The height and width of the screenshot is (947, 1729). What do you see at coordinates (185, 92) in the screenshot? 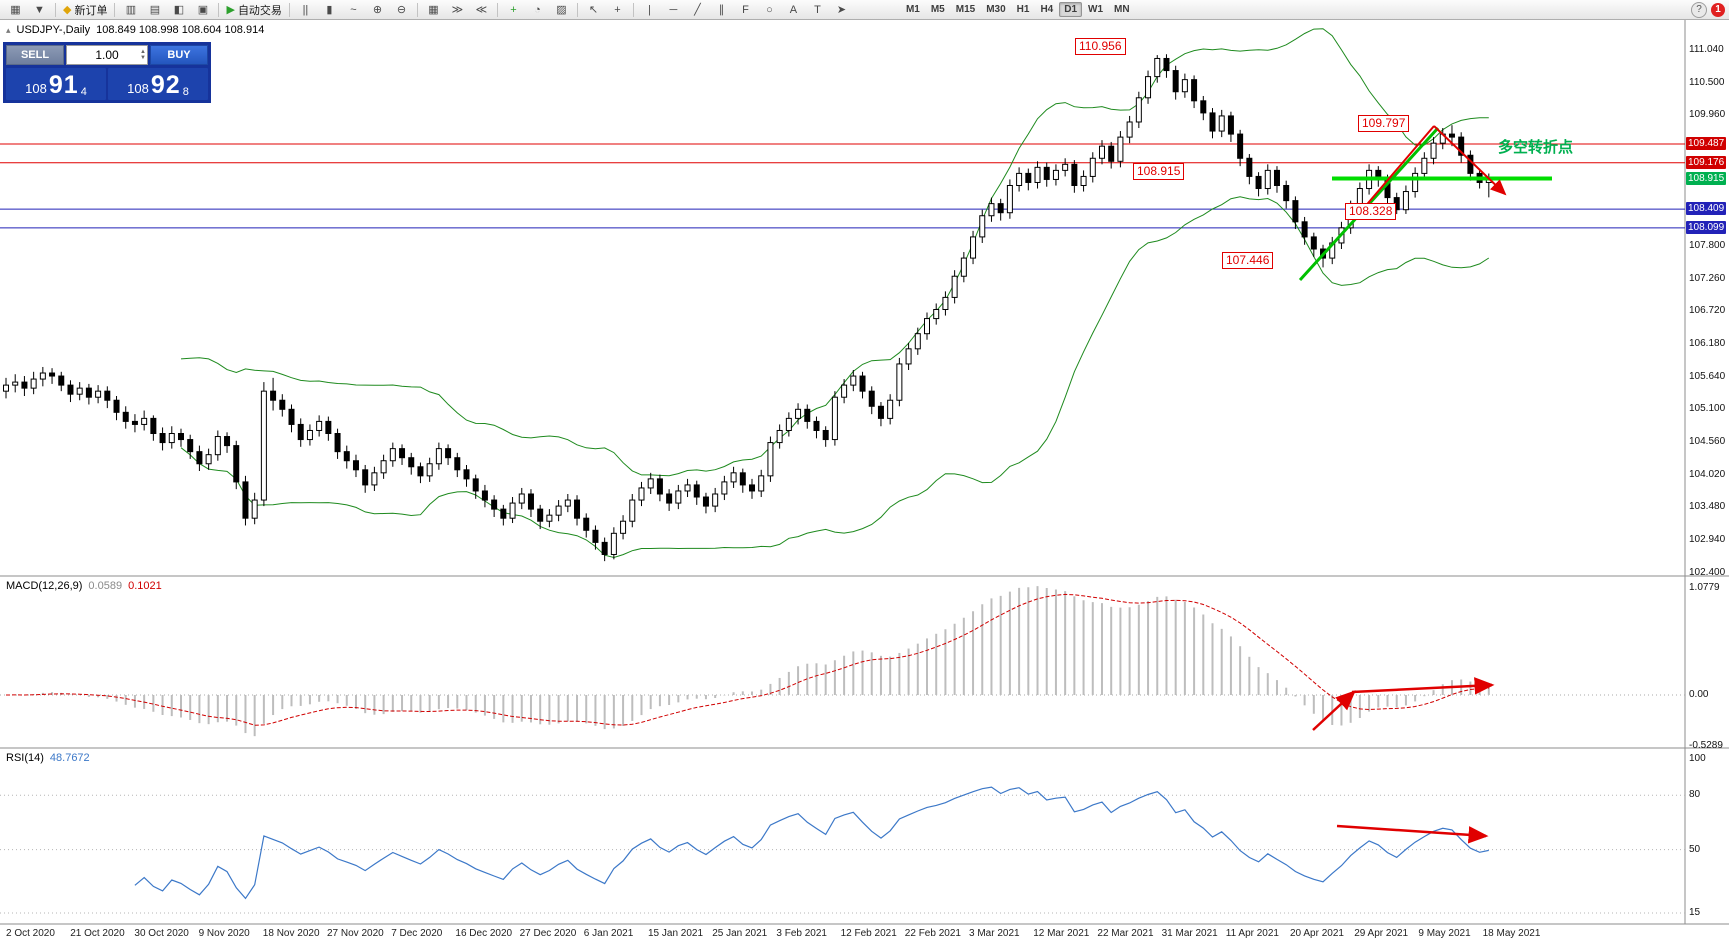
I see `buy-price-sup: 8` at bounding box center [185, 92].